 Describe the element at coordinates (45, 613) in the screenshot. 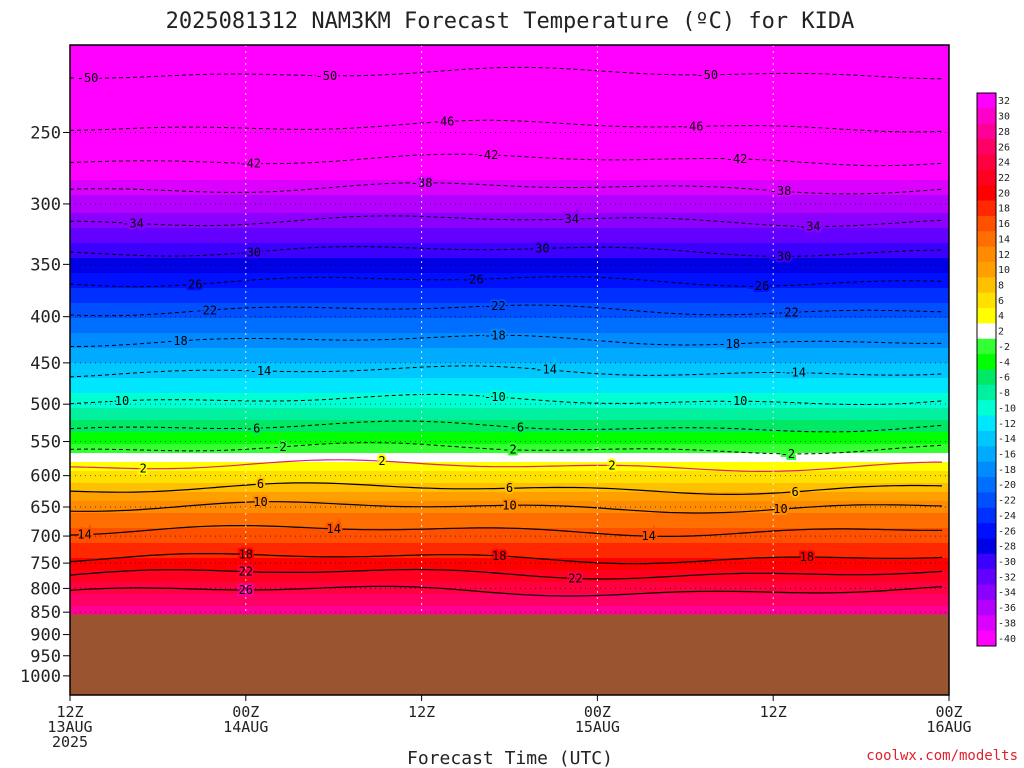

I see `y-tick-label: 850` at that location.